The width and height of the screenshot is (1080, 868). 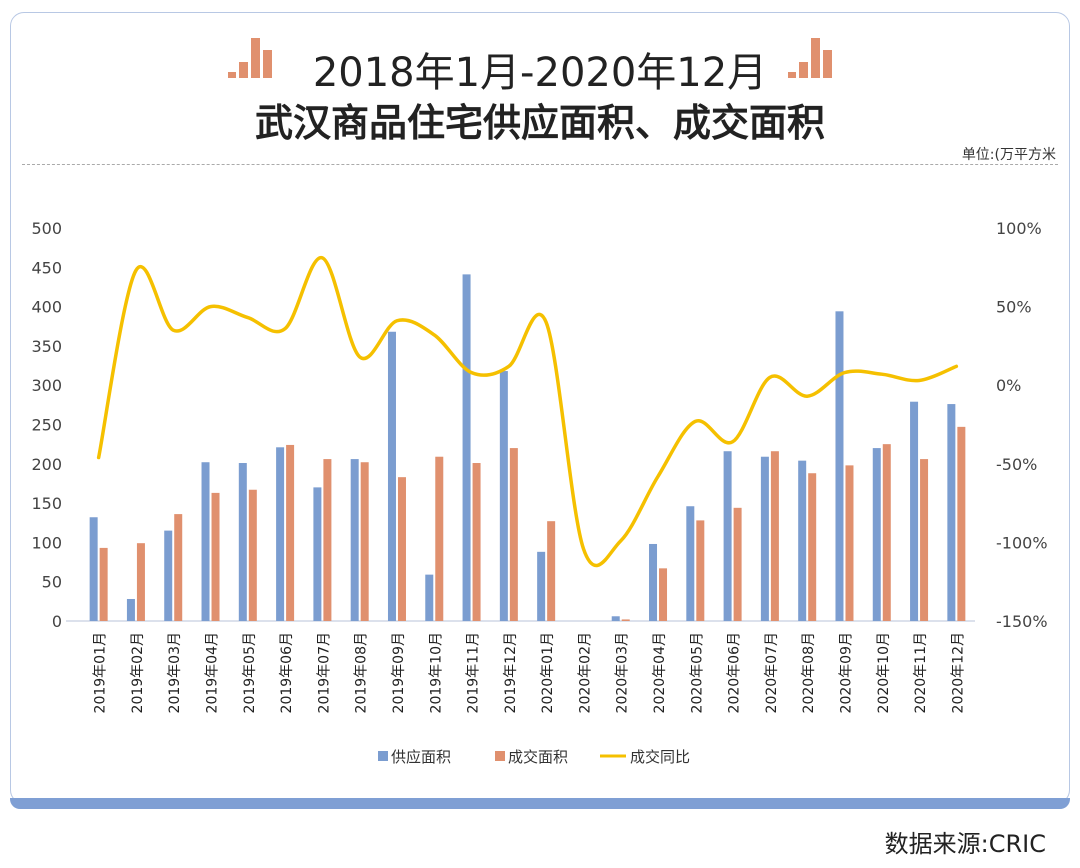 I want to click on legend-label: 成交面积, so click(x=538, y=757).